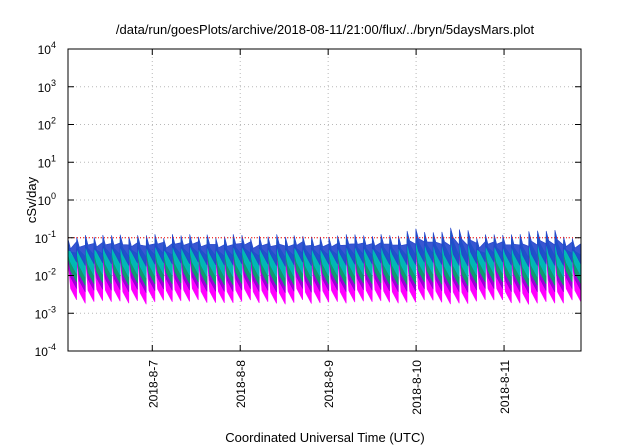 This screenshot has height=448, width=640. I want to click on y-tick-label: 10⁰, so click(47, 199).